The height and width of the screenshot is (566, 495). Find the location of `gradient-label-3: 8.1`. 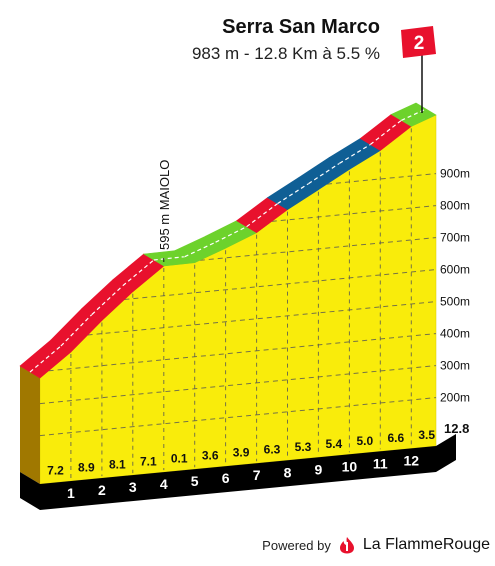

gradient-label-3: 8.1 is located at coordinates (117, 465).